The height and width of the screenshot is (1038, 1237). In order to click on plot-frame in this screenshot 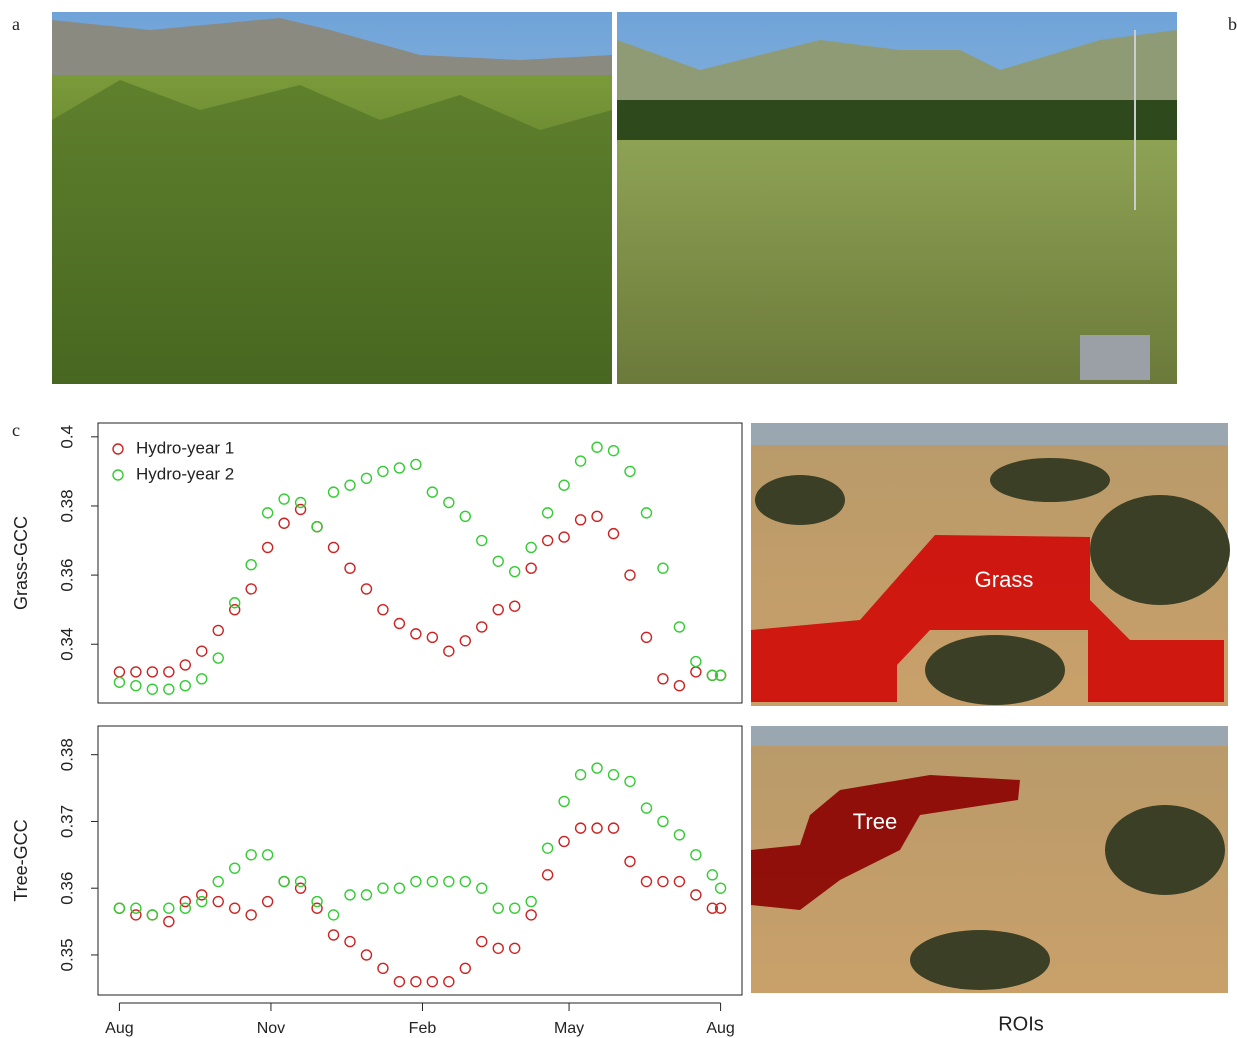, I will do `click(420, 563)`.